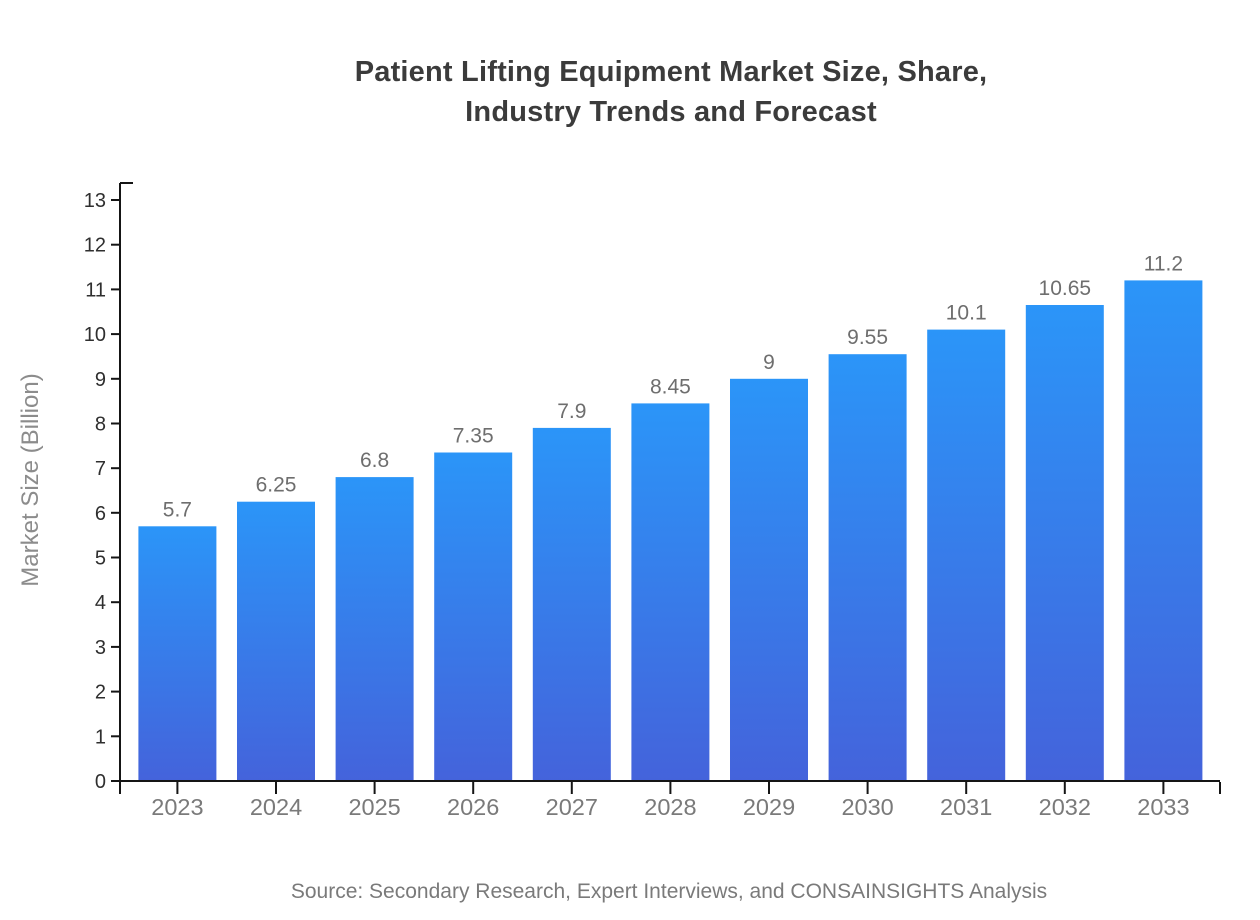 Image resolution: width=1260 pixels, height=920 pixels. What do you see at coordinates (867, 807) in the screenshot?
I see `x-axis-tick-label: 2030` at bounding box center [867, 807].